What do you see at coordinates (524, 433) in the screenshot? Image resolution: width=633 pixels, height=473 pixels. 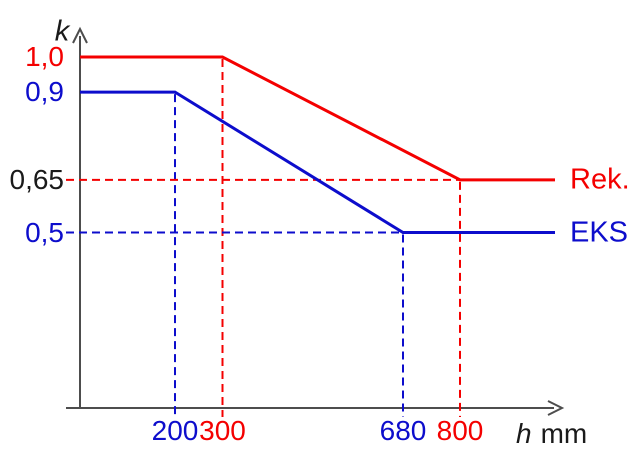 I see `x-axis-variable: h` at bounding box center [524, 433].